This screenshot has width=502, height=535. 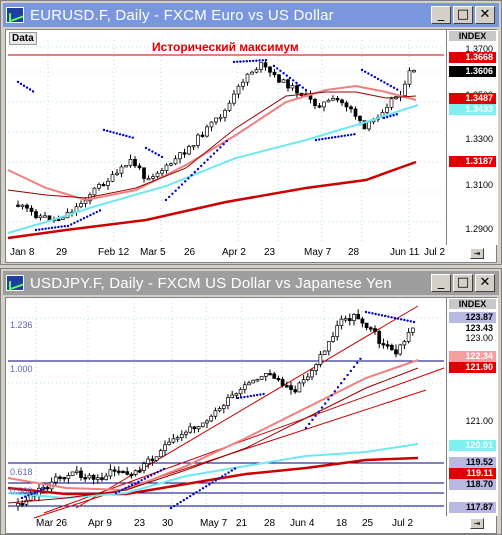 What do you see at coordinates (21, 472) in the screenshot?
I see `fibonacci-level-label: 0.618` at bounding box center [21, 472].